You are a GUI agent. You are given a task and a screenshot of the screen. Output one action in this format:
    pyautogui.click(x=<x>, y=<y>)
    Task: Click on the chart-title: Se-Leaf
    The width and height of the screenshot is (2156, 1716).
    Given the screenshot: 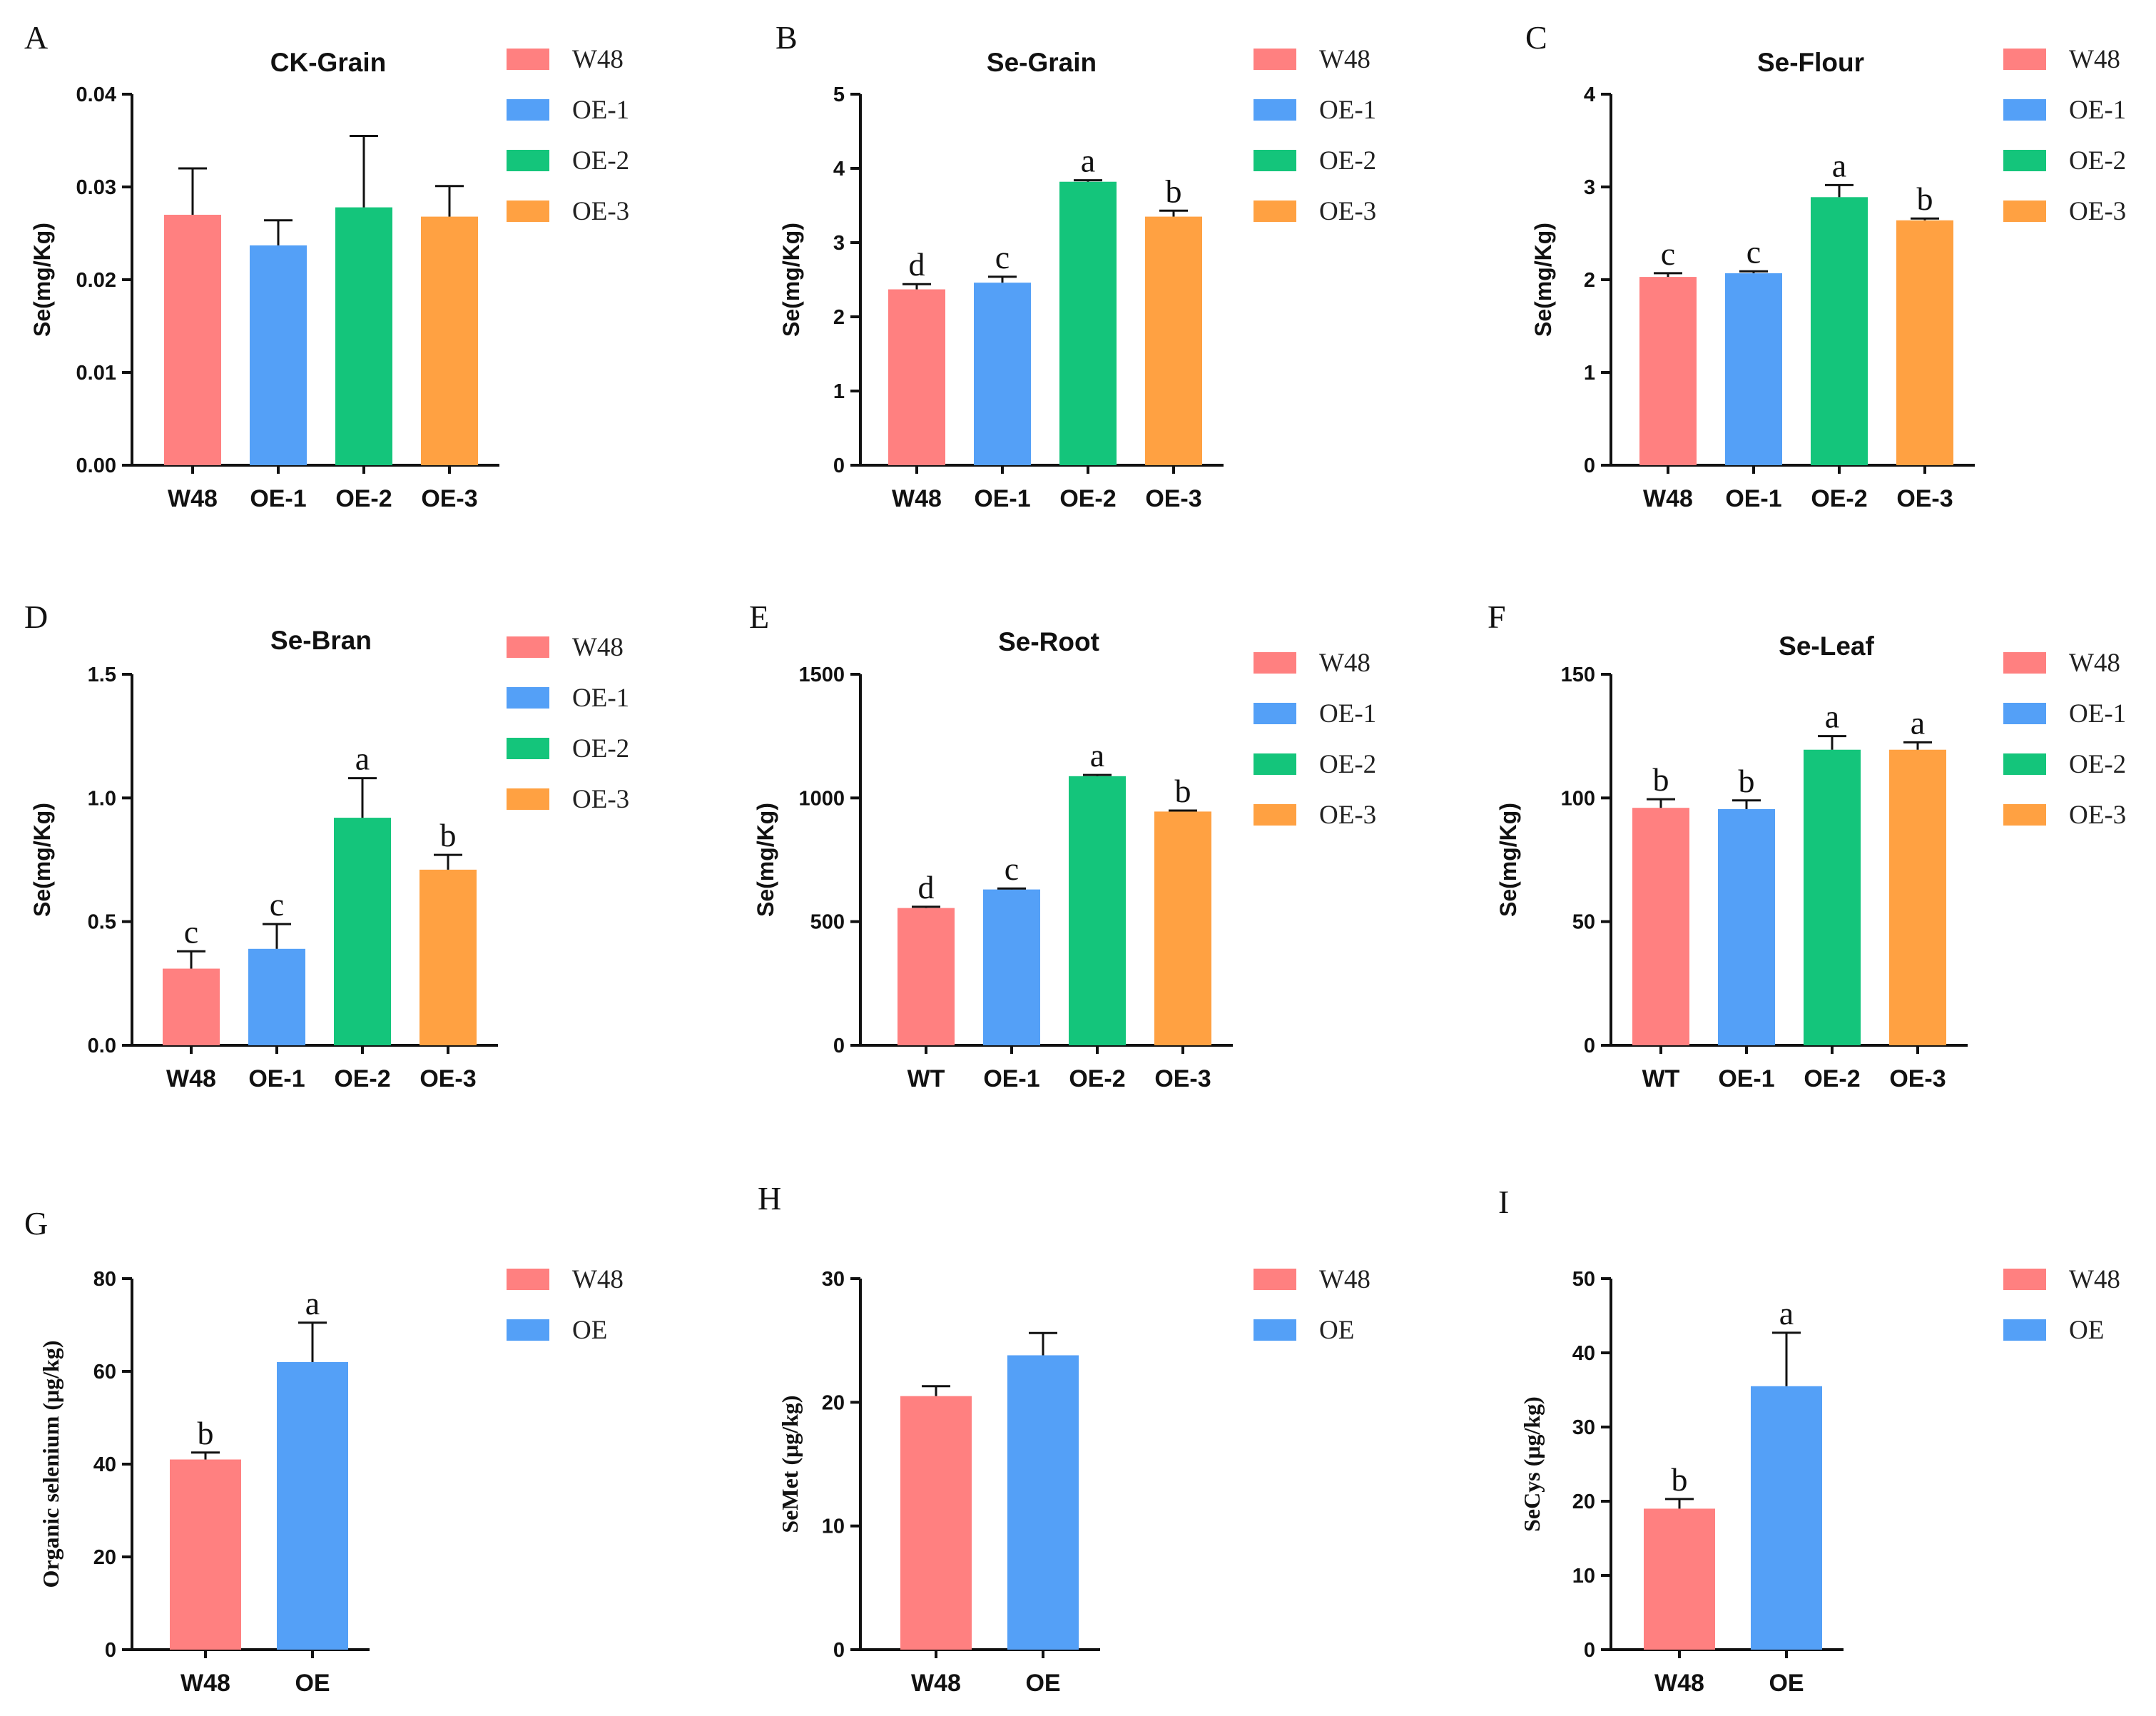 What is the action you would take?
    pyautogui.click(x=1826, y=646)
    